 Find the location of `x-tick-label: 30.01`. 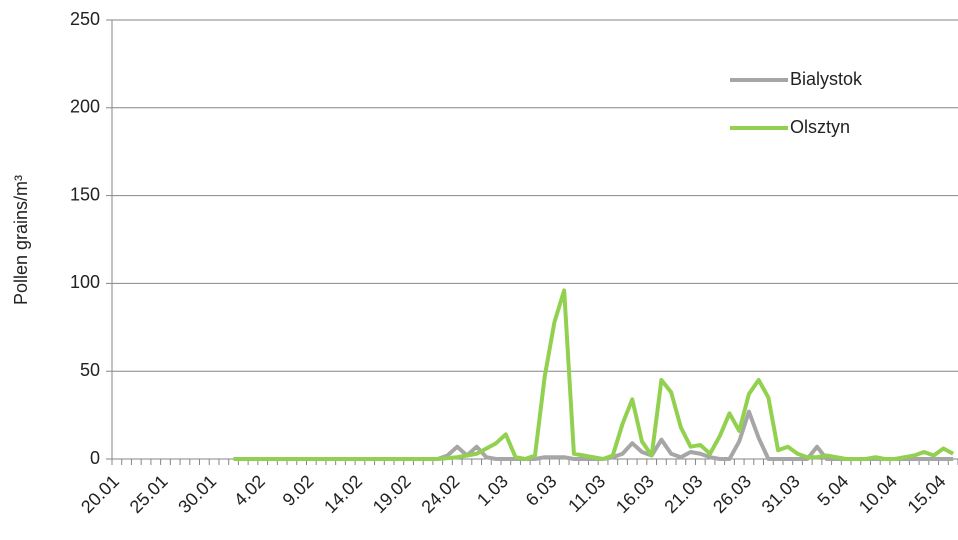

x-tick-label: 30.01 is located at coordinates (197, 494).